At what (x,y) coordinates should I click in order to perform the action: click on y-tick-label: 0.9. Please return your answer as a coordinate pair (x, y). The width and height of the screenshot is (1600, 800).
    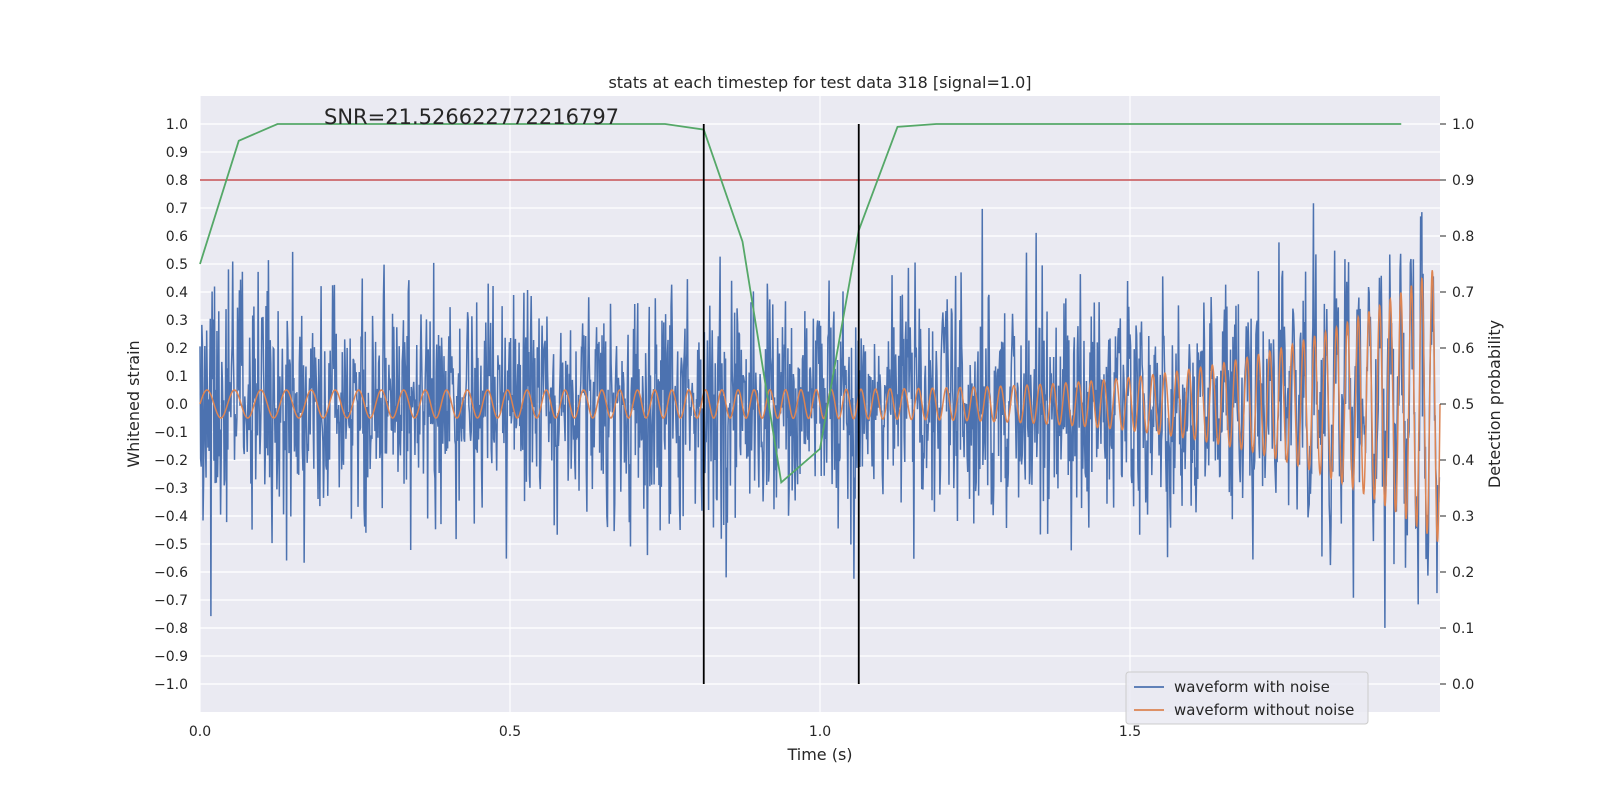
    Looking at the image, I should click on (177, 153).